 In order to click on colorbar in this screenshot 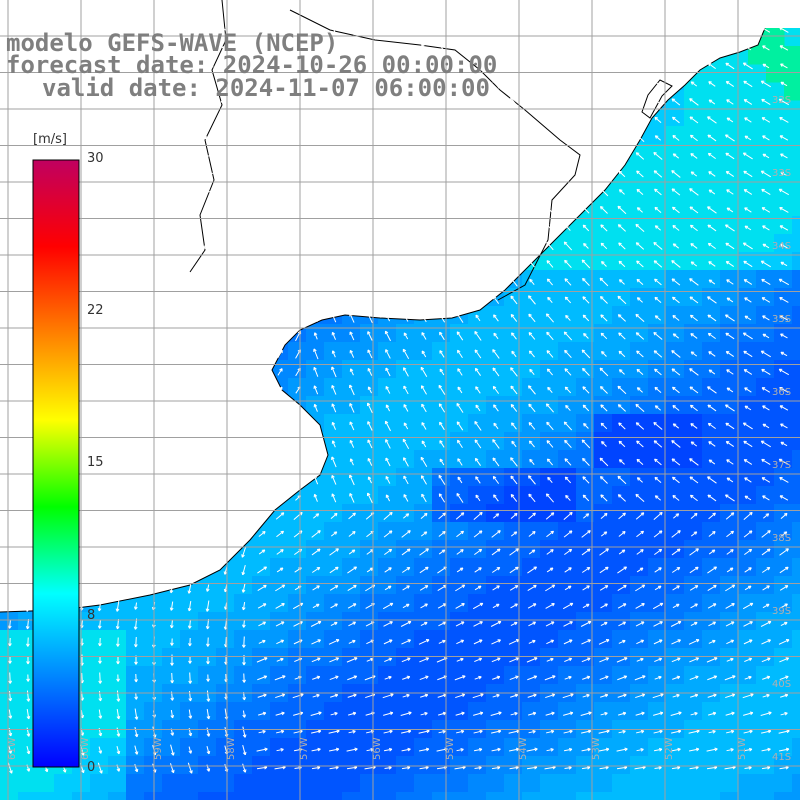, I will do `click(56, 463)`.